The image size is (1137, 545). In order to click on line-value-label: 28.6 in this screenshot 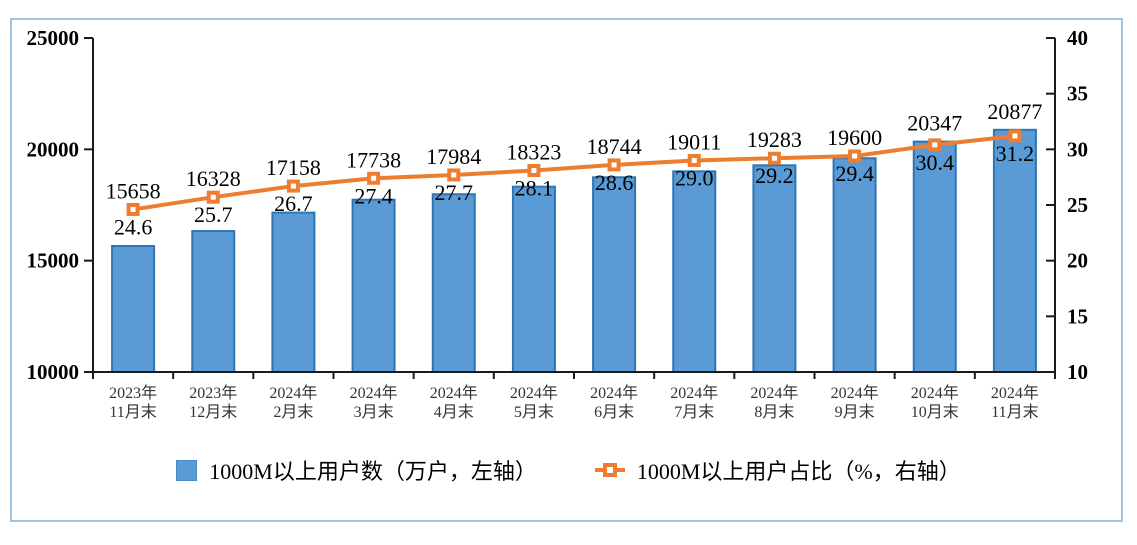, I will do `click(614, 182)`.